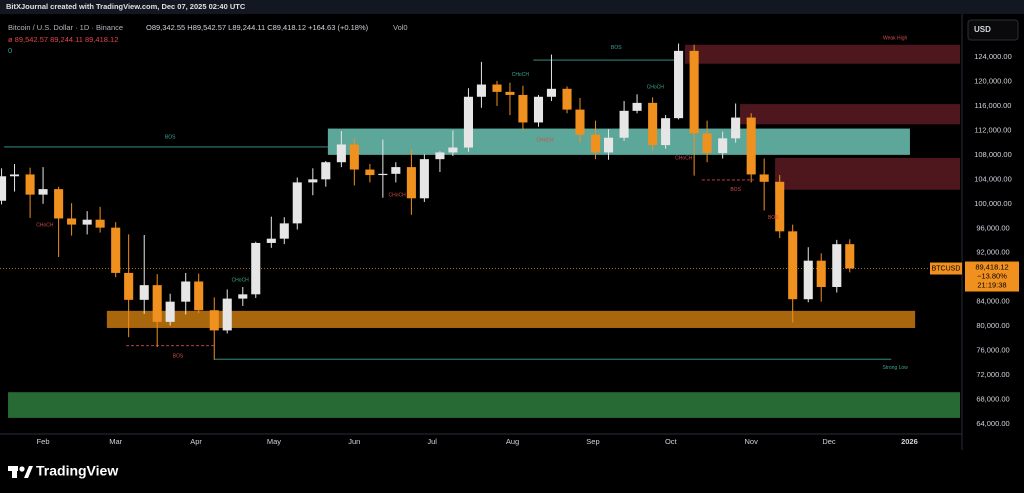 Image resolution: width=1024 pixels, height=493 pixels. I want to click on y-tick-label: 76,000.00, so click(992, 350).